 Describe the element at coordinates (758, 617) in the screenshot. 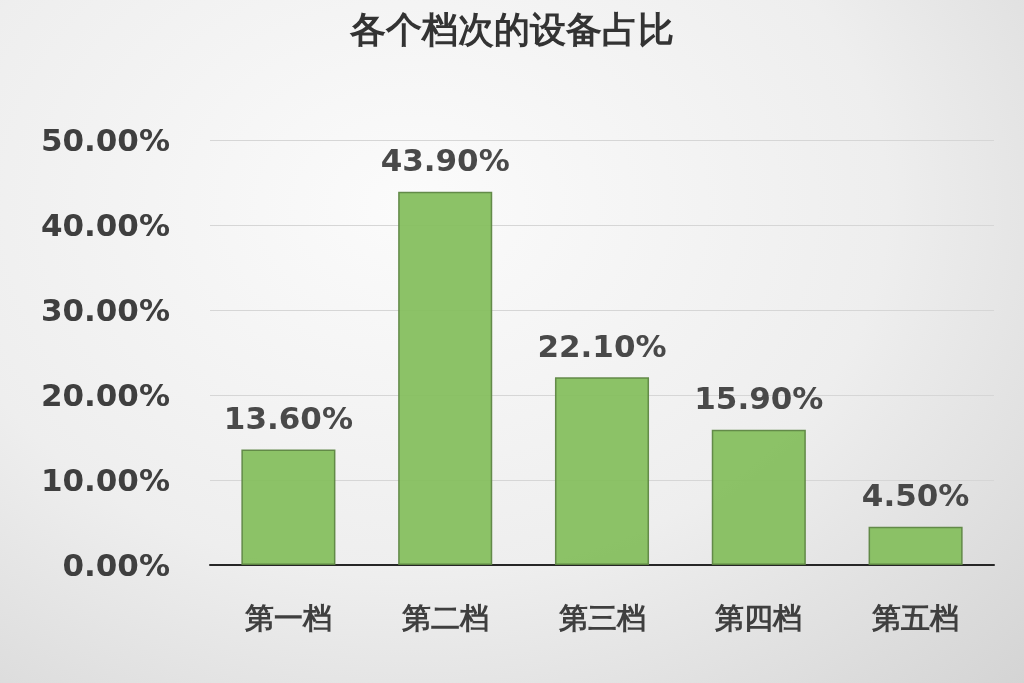

I see `x-tick-label: 第四档` at that location.